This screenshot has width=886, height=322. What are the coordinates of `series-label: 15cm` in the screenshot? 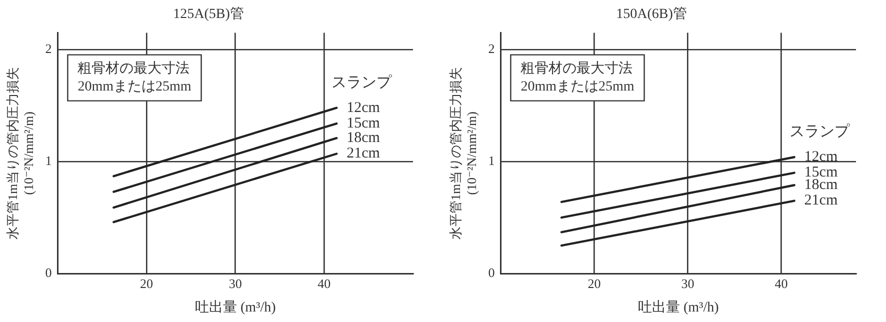 It's located at (363, 123).